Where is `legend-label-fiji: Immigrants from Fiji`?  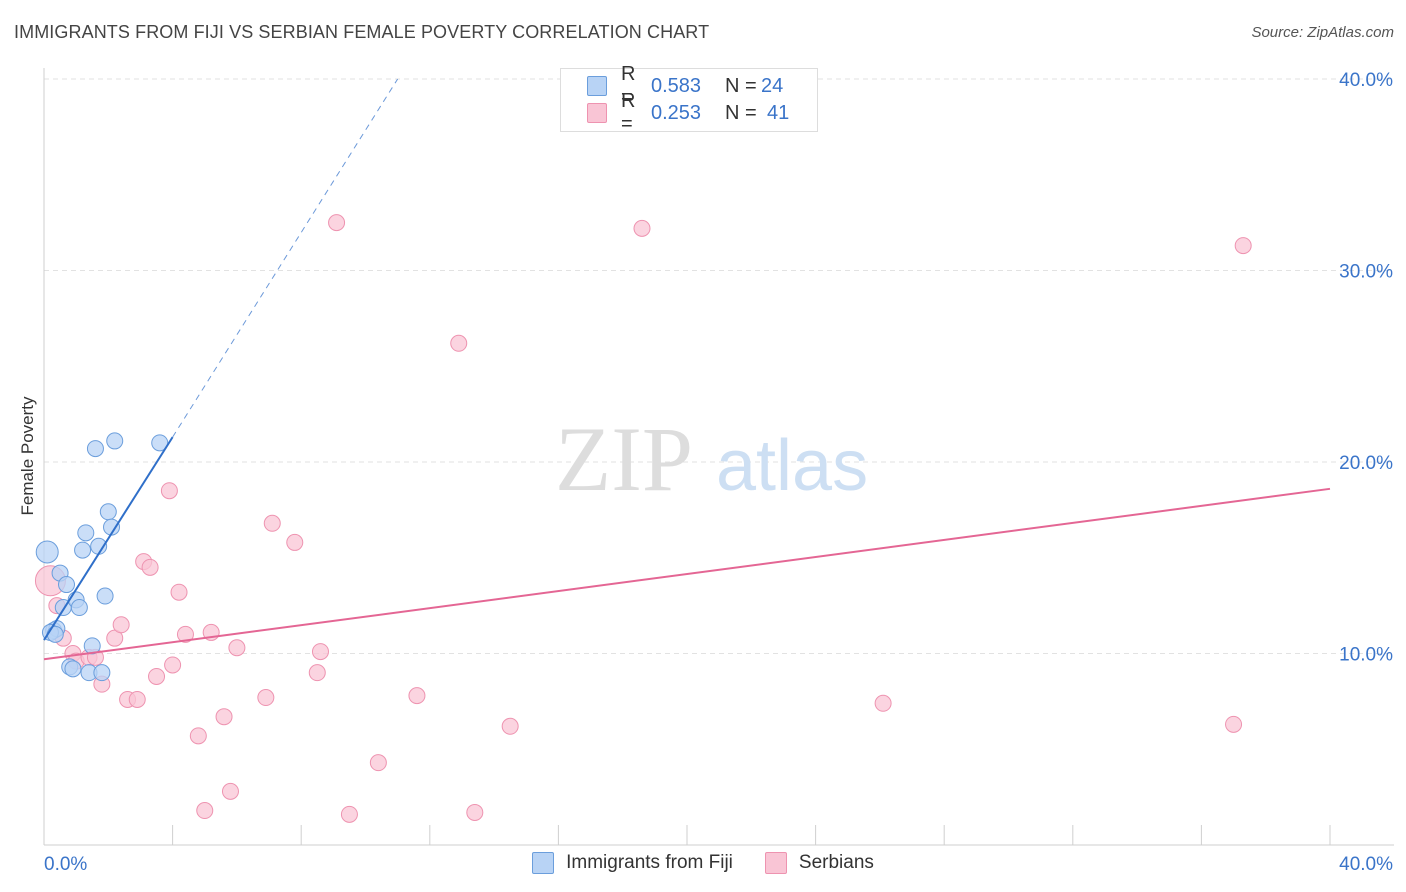 legend-label-fiji: Immigrants from Fiji is located at coordinates (649, 862).